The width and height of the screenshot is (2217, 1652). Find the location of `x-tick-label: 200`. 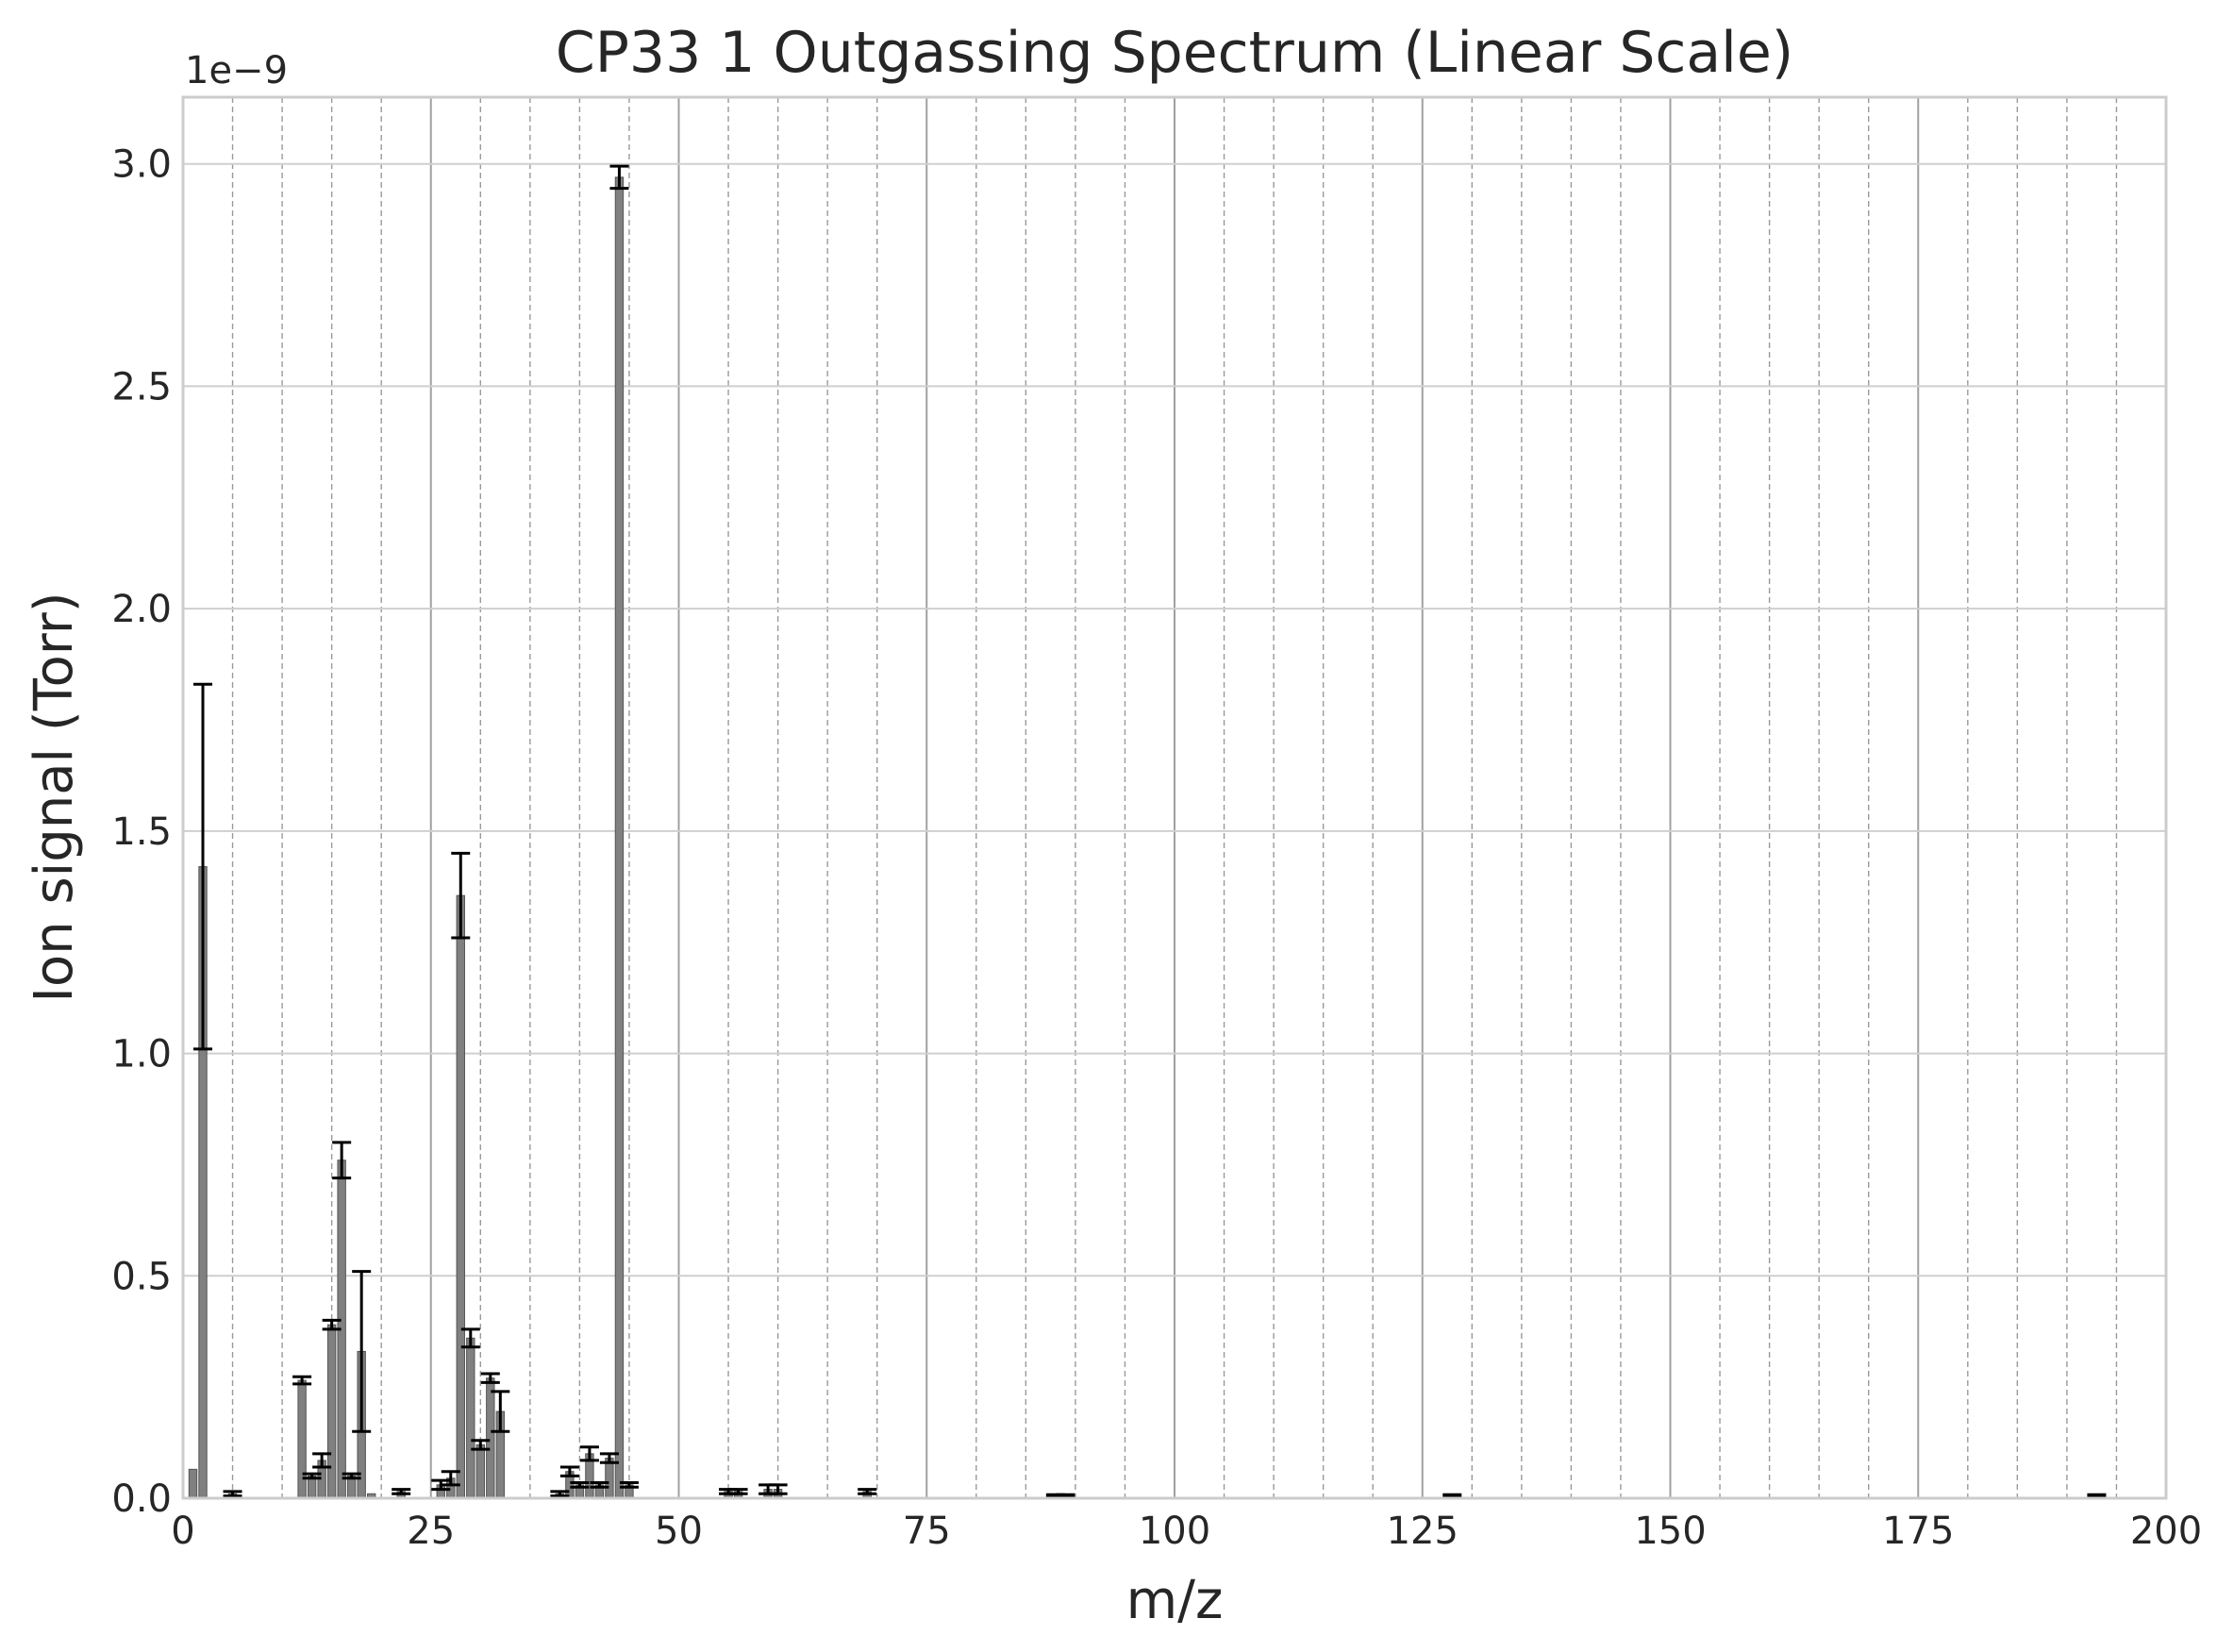

x-tick-label: 200 is located at coordinates (2166, 1531).